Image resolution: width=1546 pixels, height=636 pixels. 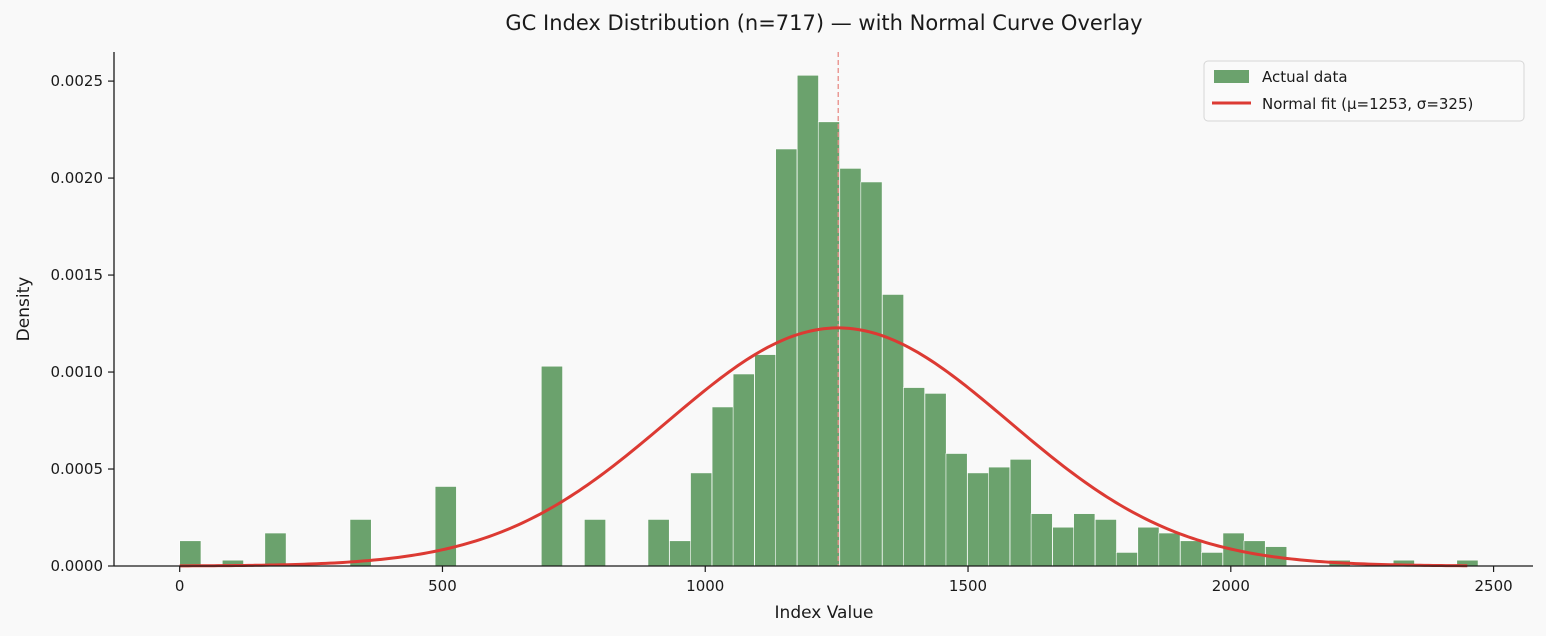 What do you see at coordinates (77, 566) in the screenshot?
I see `y-tick-label: 0.0000` at bounding box center [77, 566].